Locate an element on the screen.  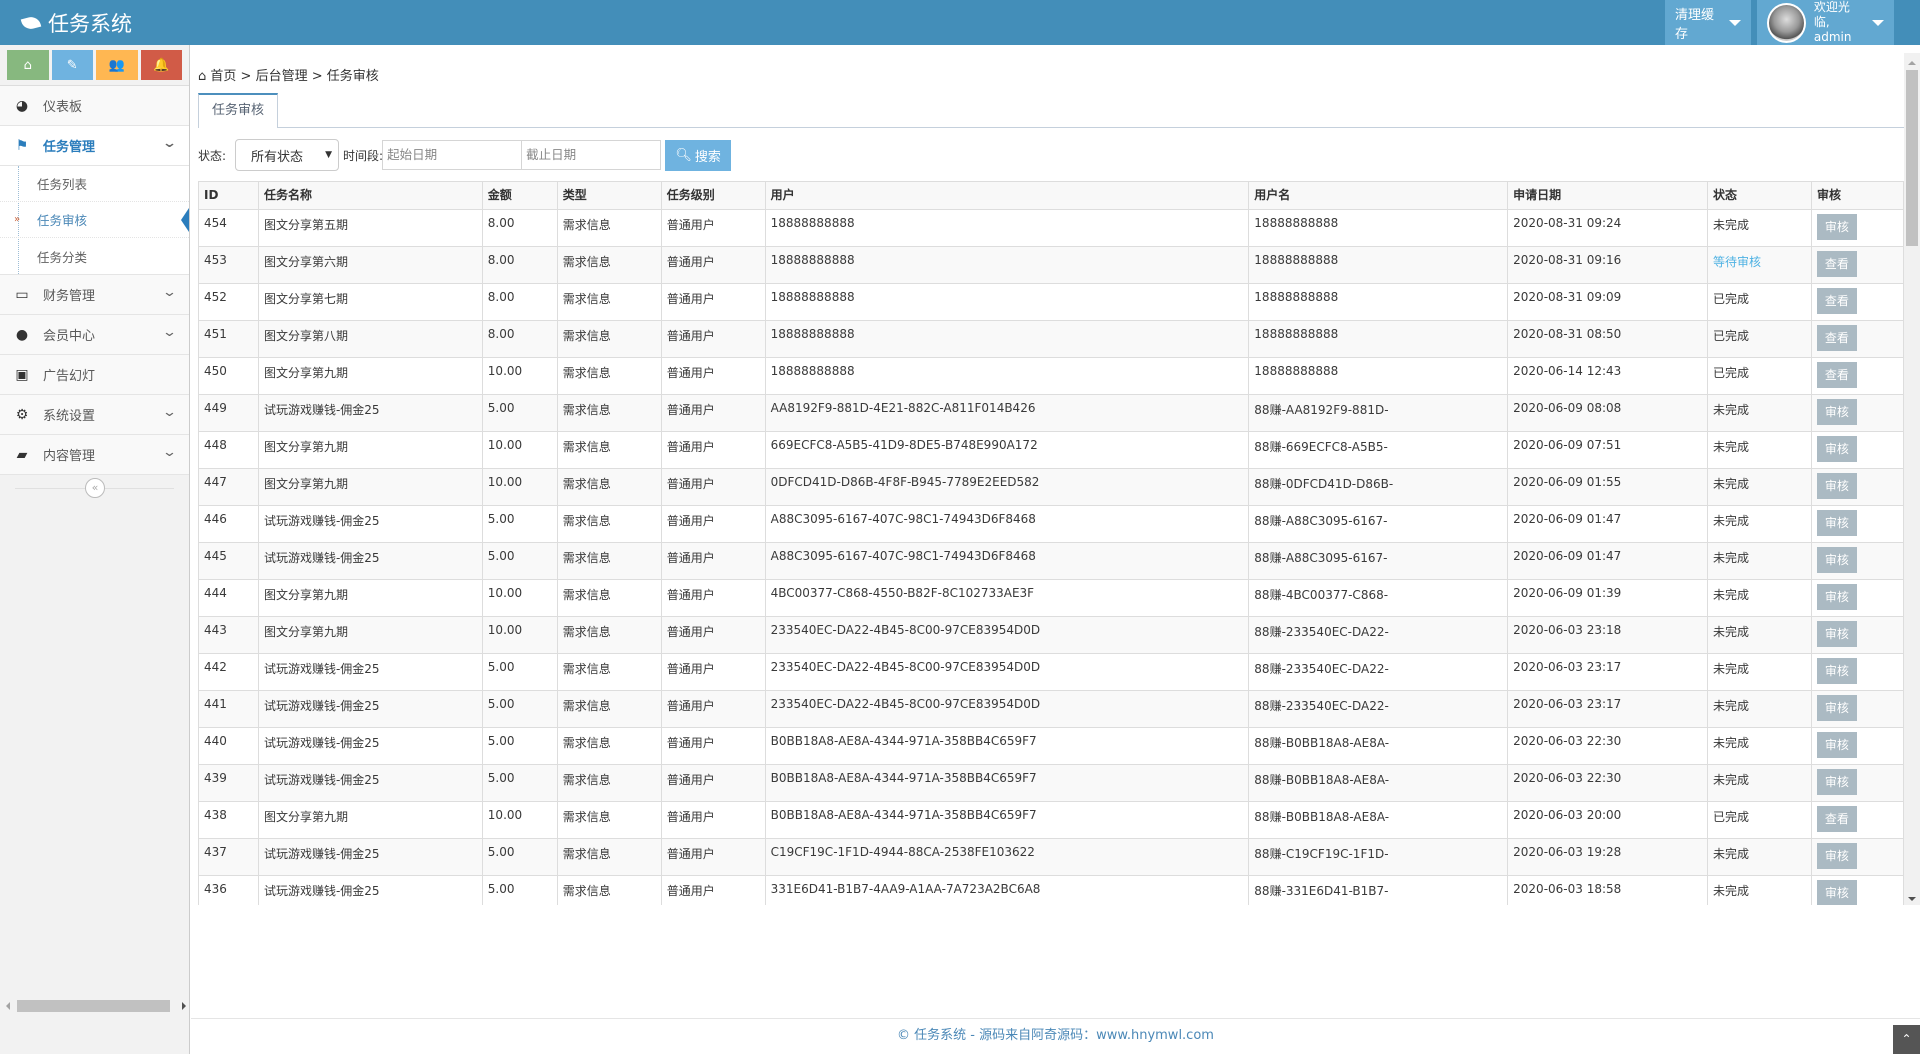
user-icon: ● is located at coordinates (22, 334).